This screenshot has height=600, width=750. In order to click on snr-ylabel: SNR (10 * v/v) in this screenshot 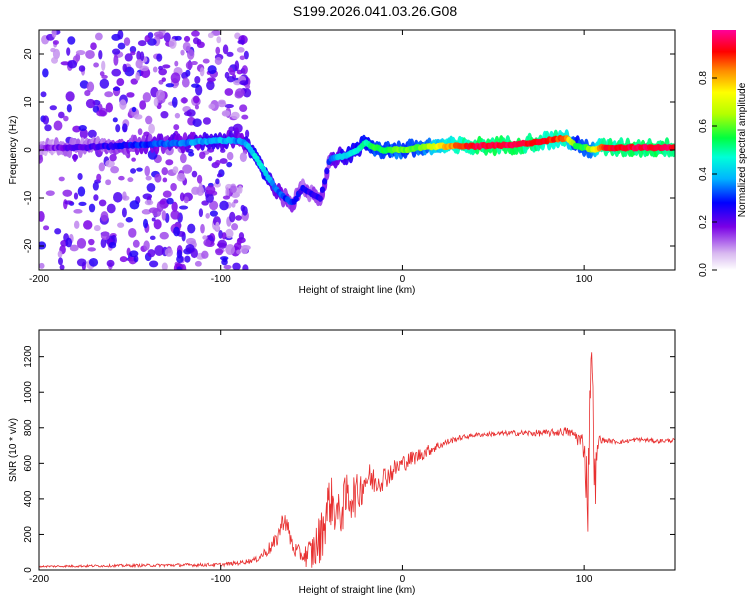, I will do `click(13, 450)`.